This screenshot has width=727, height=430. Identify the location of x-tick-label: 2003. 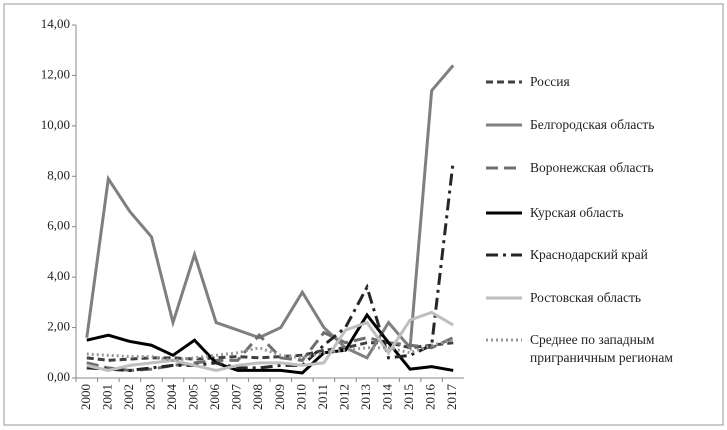
(149, 397).